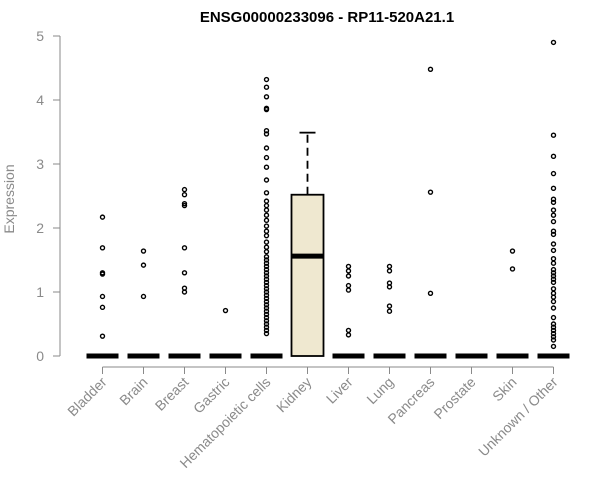 The height and width of the screenshot is (500, 600). Describe the element at coordinates (454, 398) in the screenshot. I see `x-tick-label: Prostate` at that location.